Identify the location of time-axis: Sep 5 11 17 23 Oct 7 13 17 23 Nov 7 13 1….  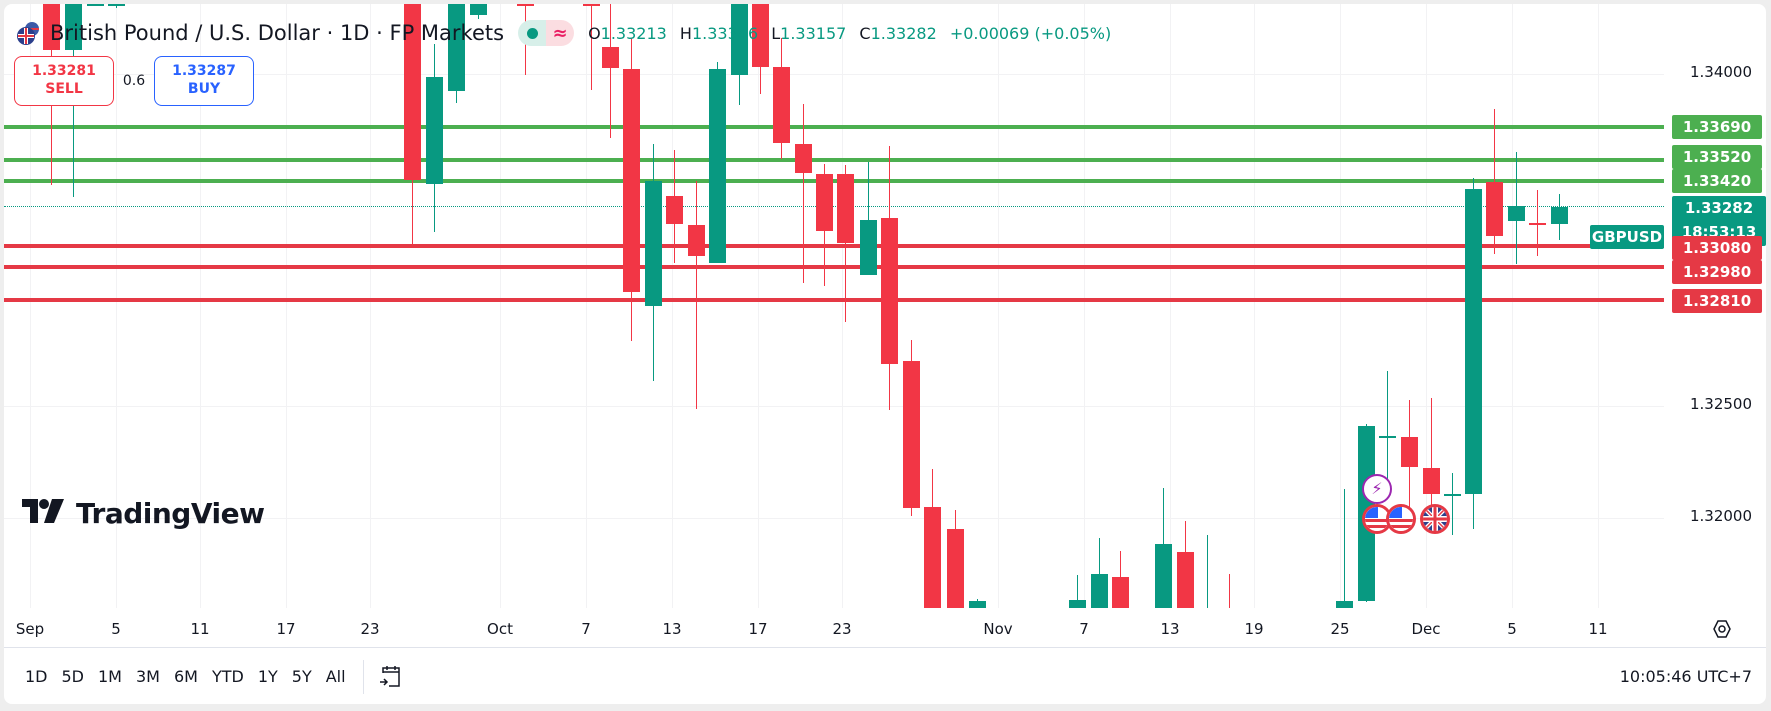
(885, 628).